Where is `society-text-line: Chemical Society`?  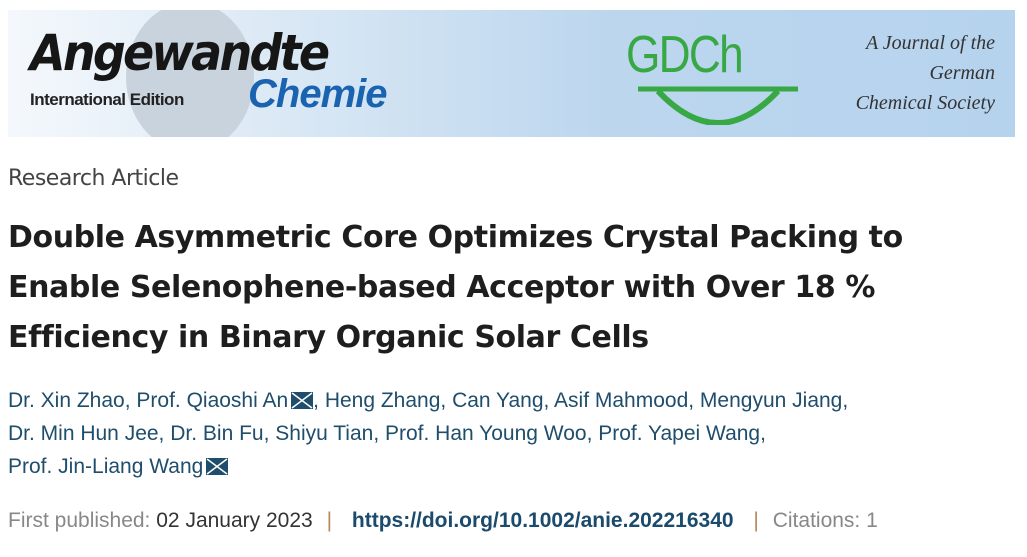 society-text-line: Chemical Society is located at coordinates (925, 103).